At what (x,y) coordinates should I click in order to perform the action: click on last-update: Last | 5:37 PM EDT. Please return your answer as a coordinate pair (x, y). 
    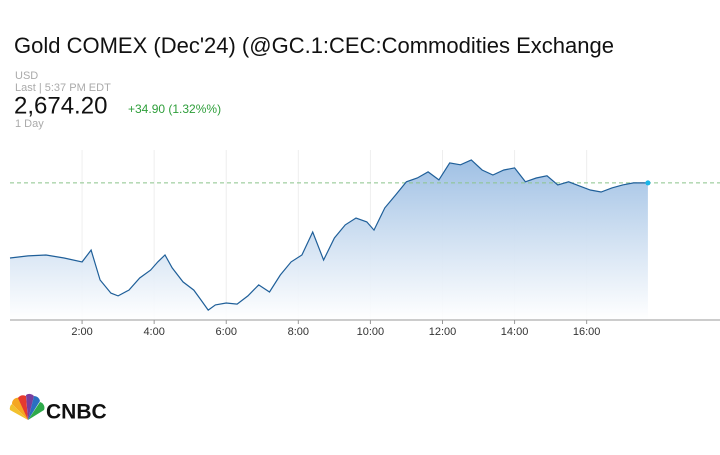
    Looking at the image, I should click on (63, 88).